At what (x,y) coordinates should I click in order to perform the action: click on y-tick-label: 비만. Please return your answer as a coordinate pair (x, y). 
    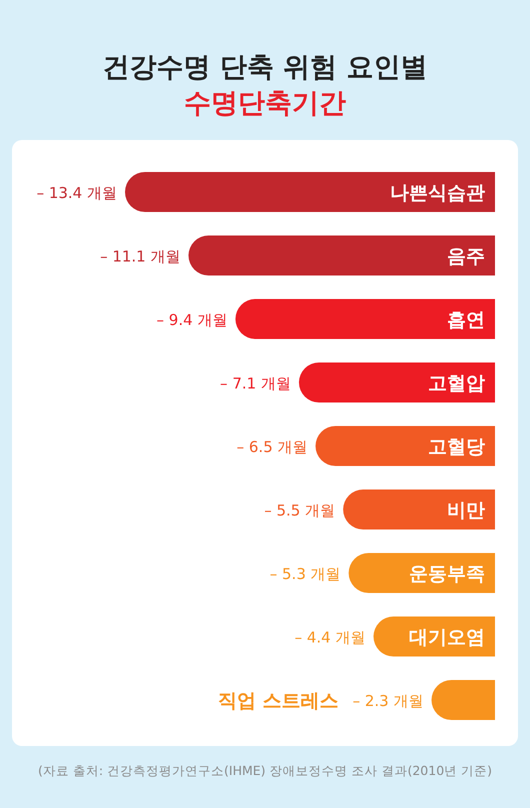
    Looking at the image, I should click on (466, 511).